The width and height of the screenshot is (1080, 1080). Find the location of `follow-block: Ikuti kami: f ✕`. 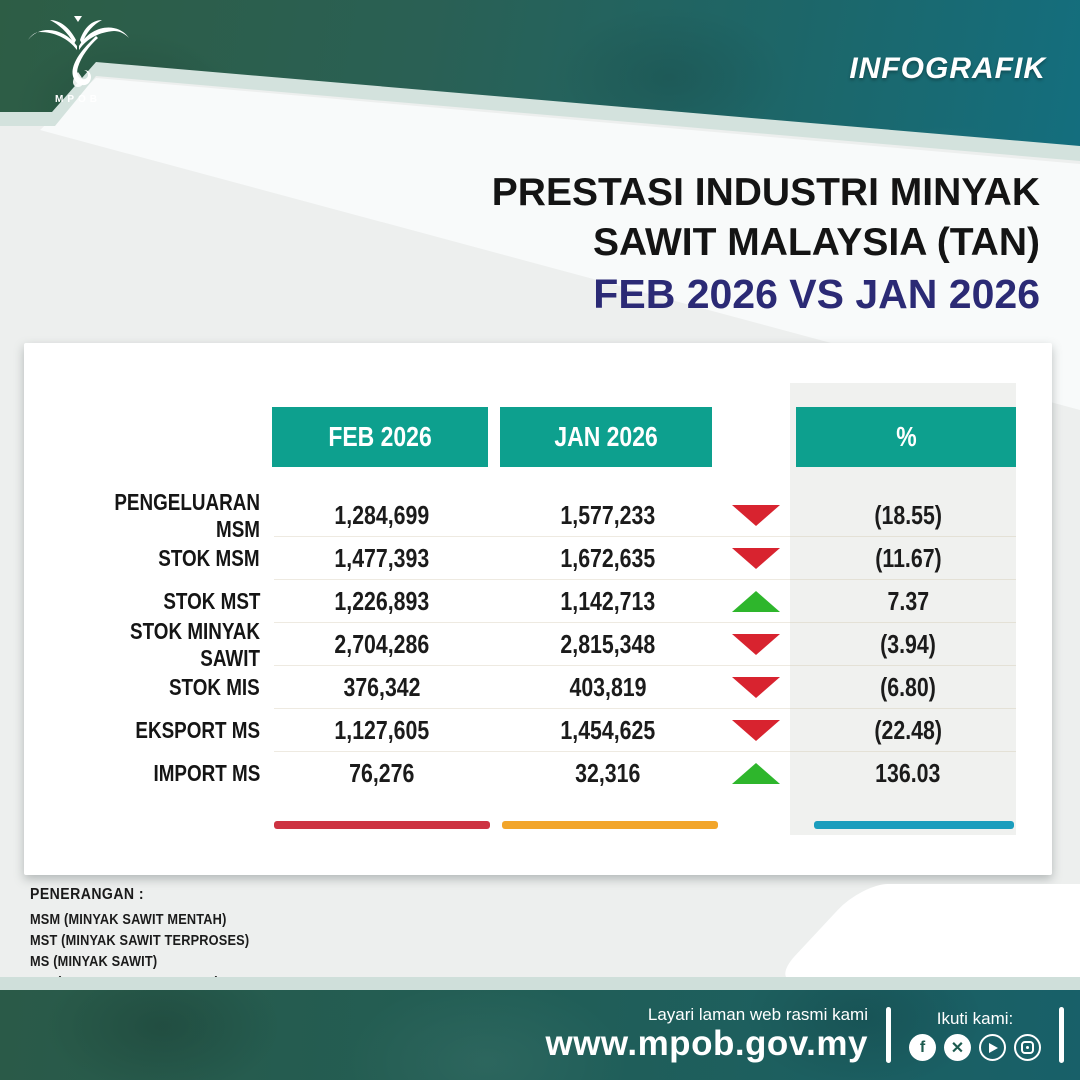

follow-block: Ikuti kami: f ✕ is located at coordinates (975, 1035).